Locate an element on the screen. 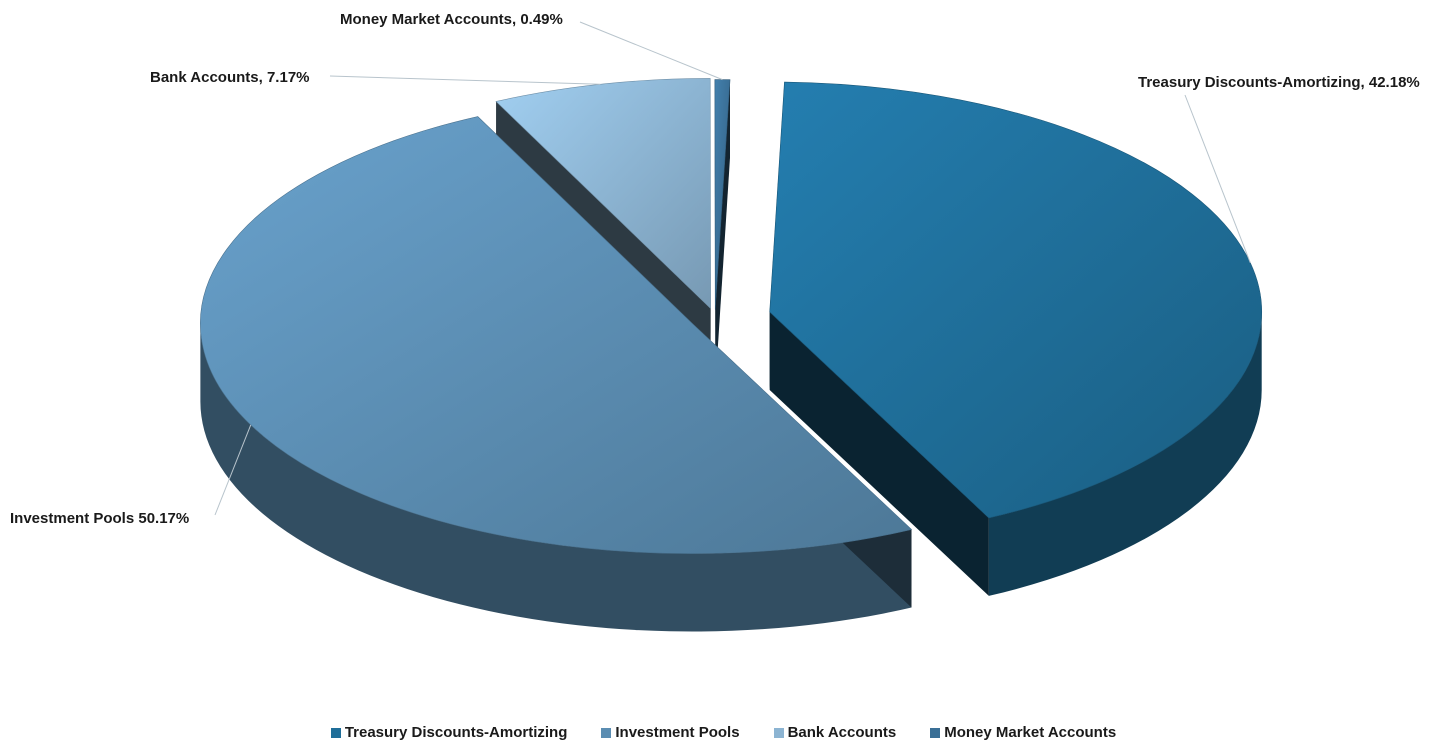  legend-item-money-market: Money Market Accounts is located at coordinates (1023, 732).